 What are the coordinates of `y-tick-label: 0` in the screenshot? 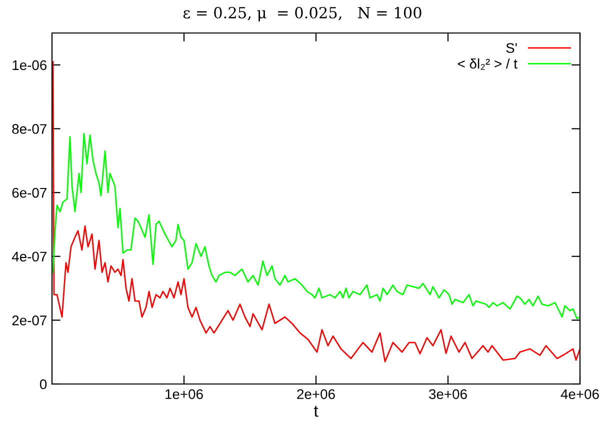 It's located at (43, 384).